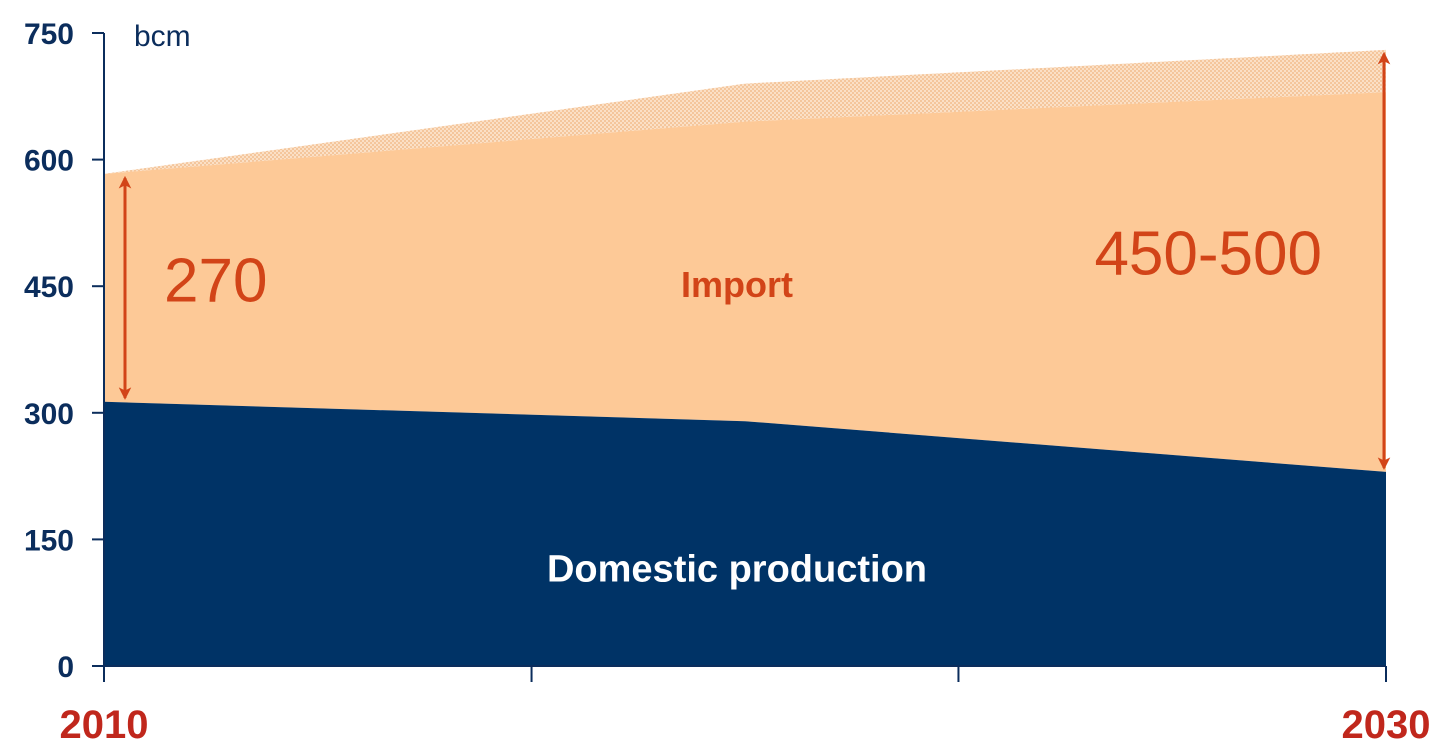 This screenshot has width=1433, height=750. I want to click on x-axis-end-year: 2030, so click(1386, 725).